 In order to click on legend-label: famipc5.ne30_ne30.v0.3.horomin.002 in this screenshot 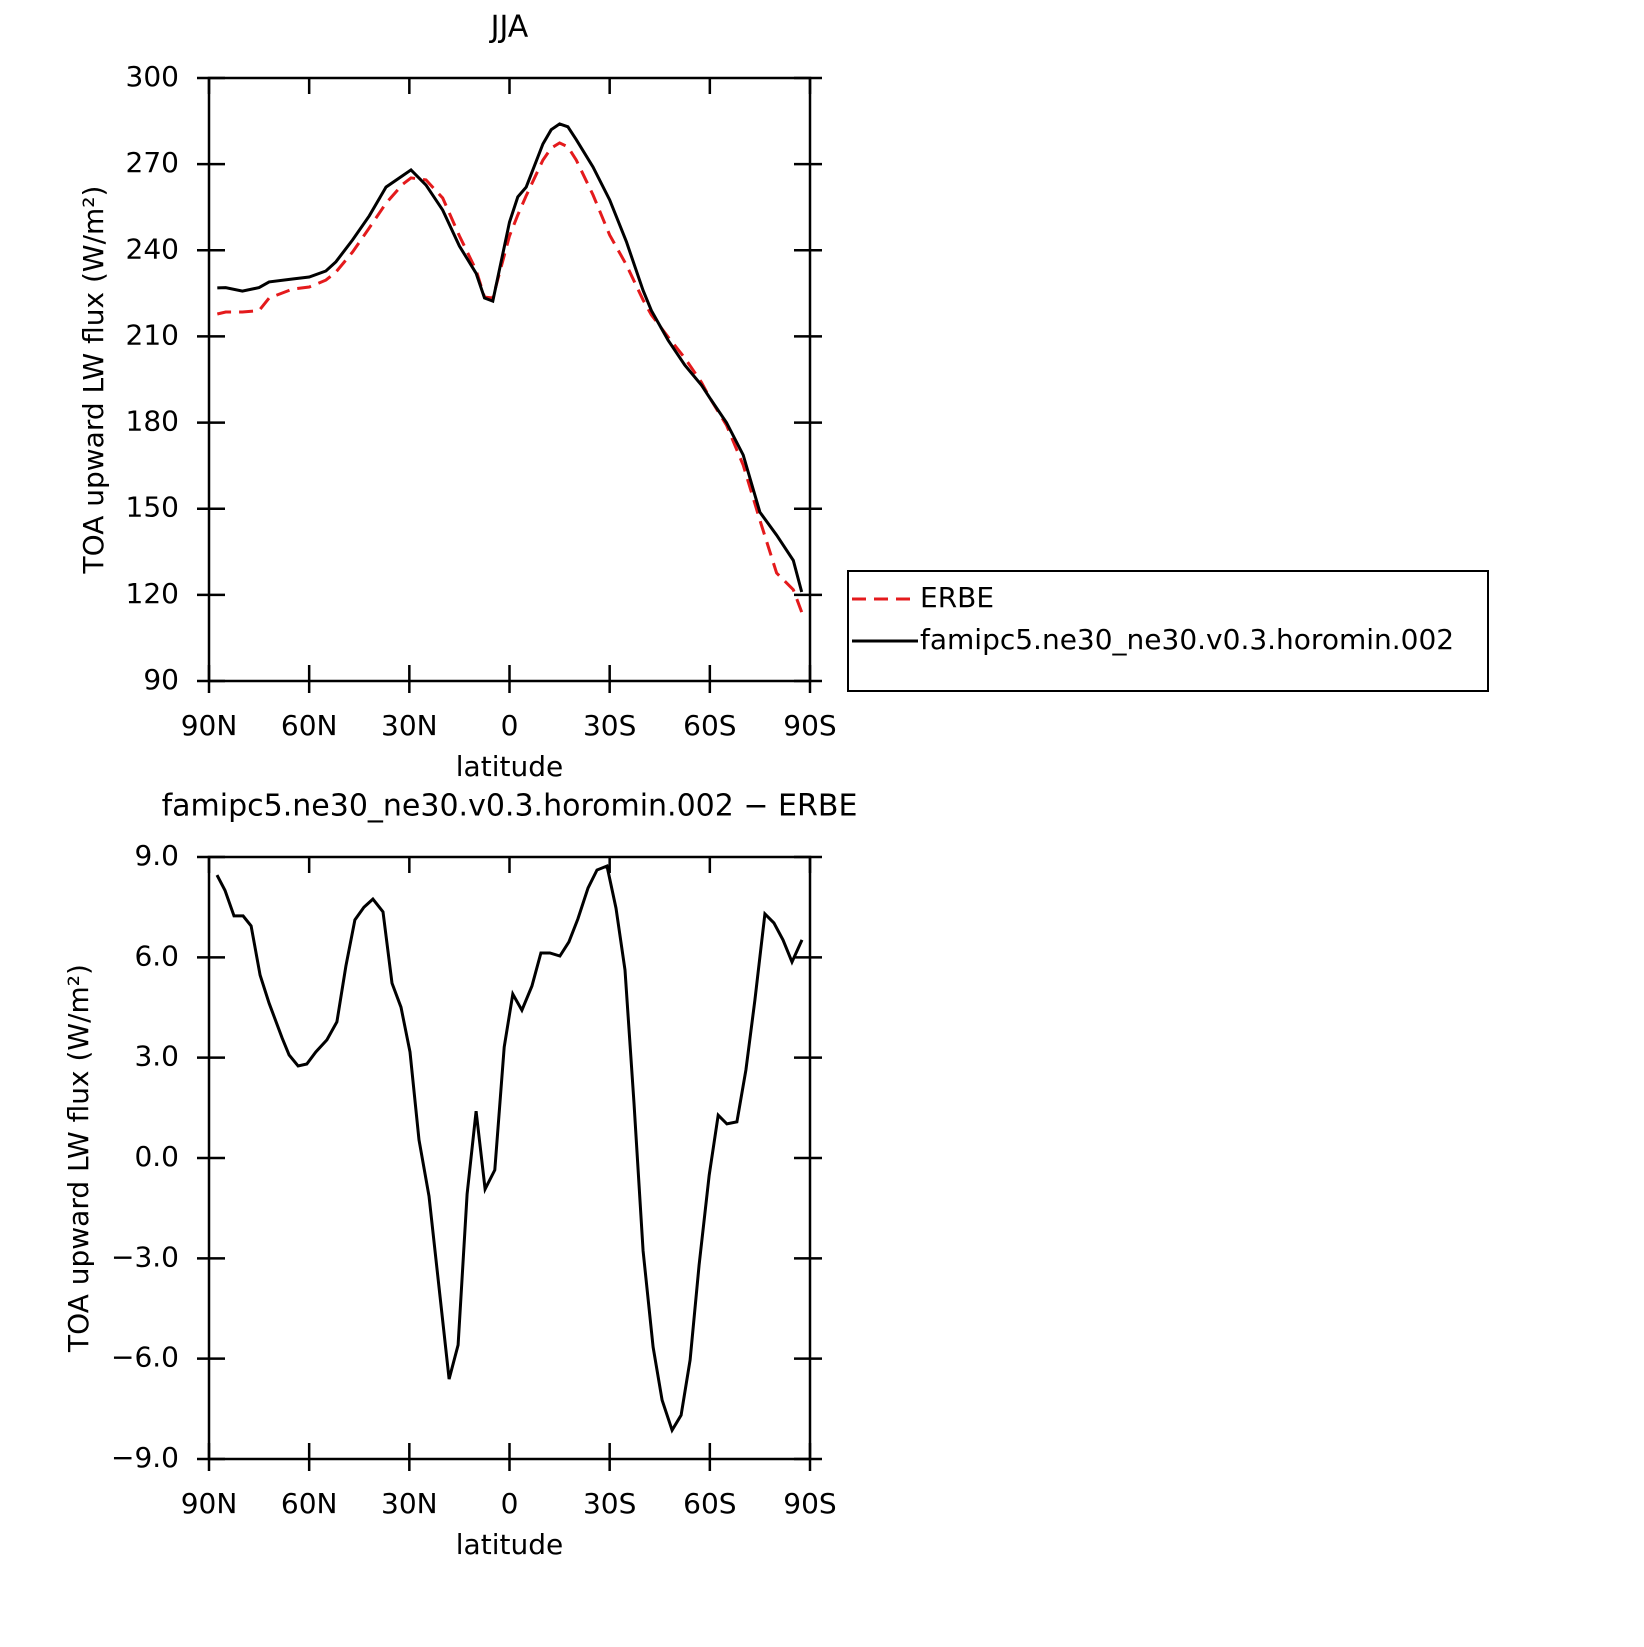, I will do `click(1187, 639)`.